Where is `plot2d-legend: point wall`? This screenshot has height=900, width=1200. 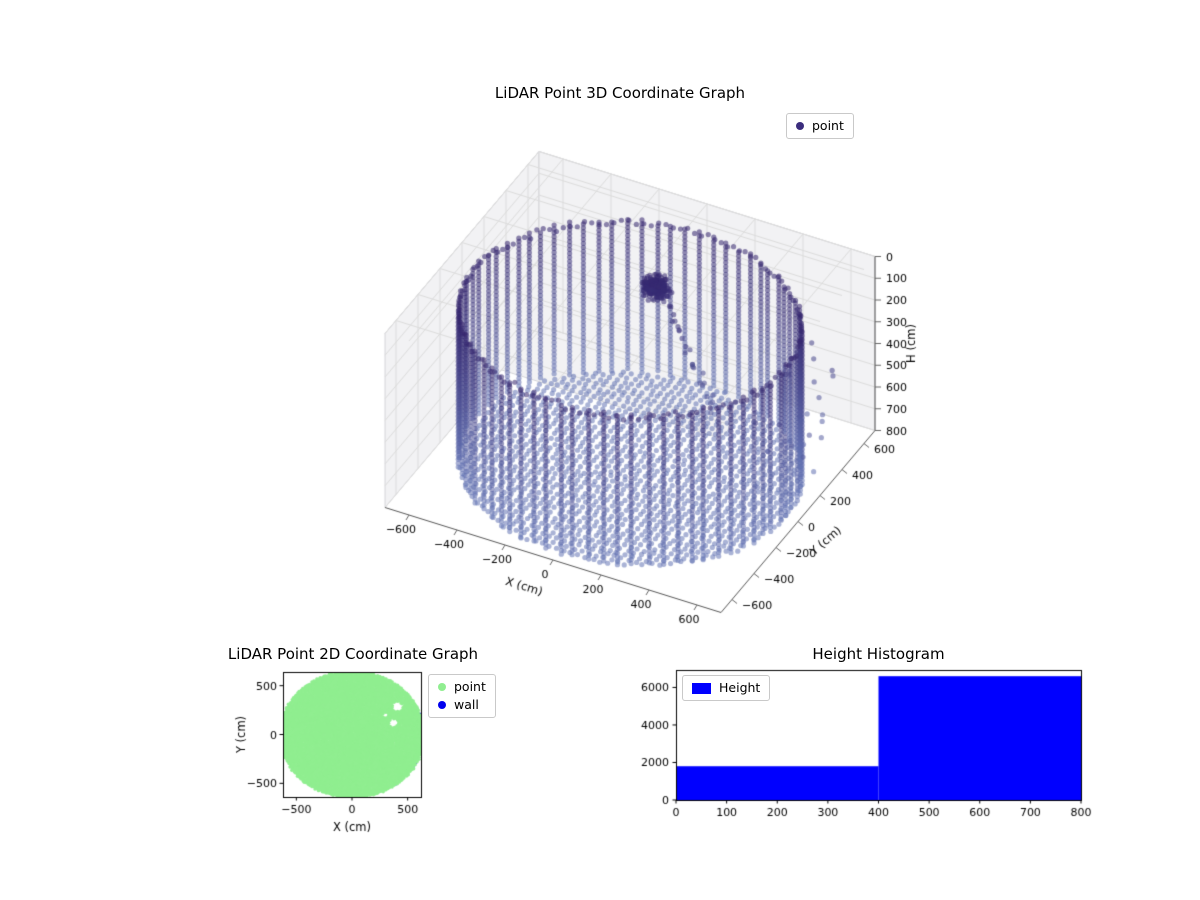
plot2d-legend: point wall is located at coordinates (462, 696).